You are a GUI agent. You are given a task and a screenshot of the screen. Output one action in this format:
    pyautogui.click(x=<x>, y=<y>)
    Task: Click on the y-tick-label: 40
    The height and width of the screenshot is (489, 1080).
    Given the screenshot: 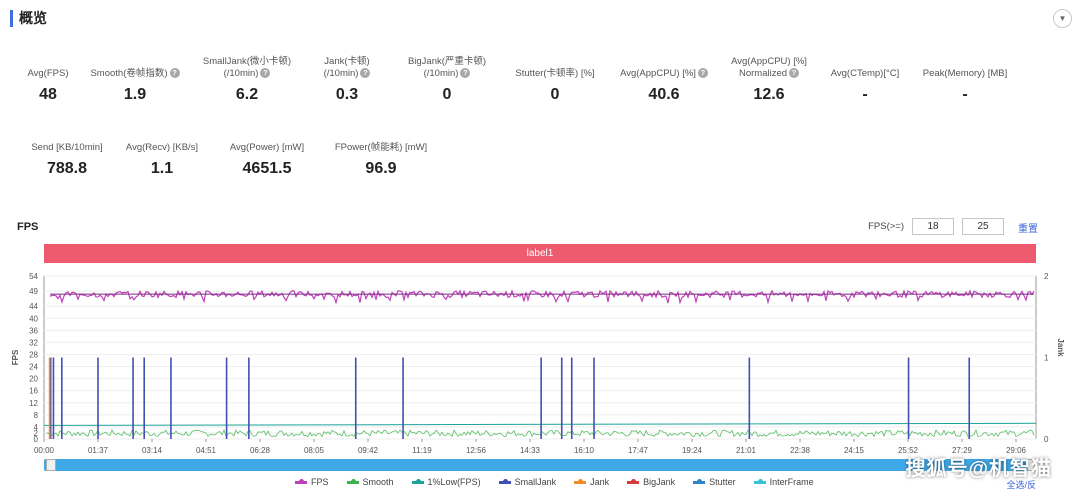 What is the action you would take?
    pyautogui.click(x=33, y=318)
    